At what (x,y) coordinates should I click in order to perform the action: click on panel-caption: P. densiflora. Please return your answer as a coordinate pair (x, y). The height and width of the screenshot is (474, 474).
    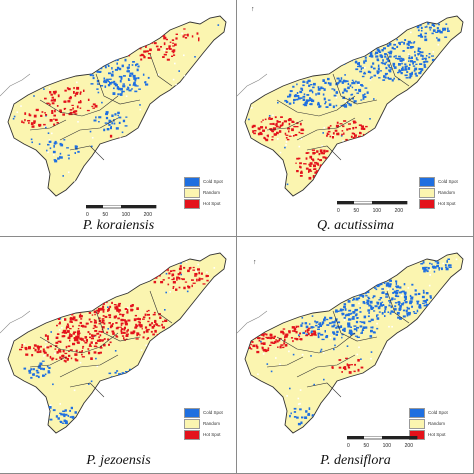
    Looking at the image, I should click on (355, 460).